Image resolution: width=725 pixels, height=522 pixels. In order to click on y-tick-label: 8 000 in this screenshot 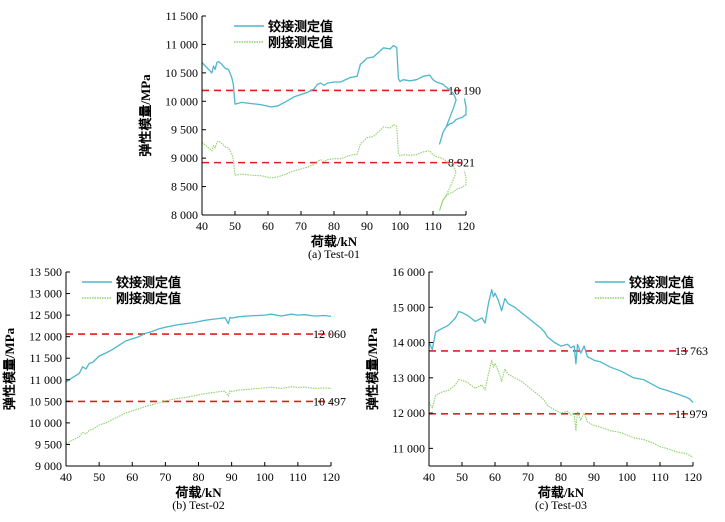, I will do `click(184, 215)`.